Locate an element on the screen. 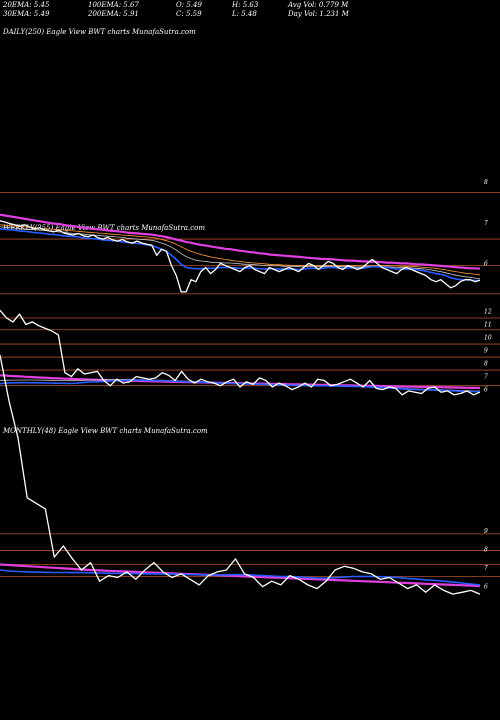  header-high: H: 5.63 is located at coordinates (245, 5).